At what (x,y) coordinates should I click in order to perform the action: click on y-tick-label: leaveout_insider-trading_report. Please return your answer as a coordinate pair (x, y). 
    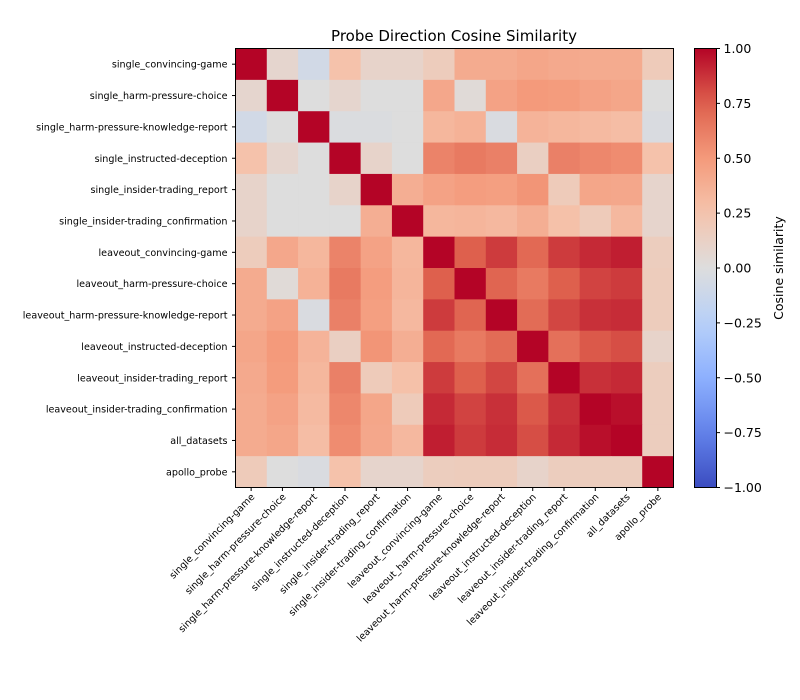
    Looking at the image, I should click on (152, 378).